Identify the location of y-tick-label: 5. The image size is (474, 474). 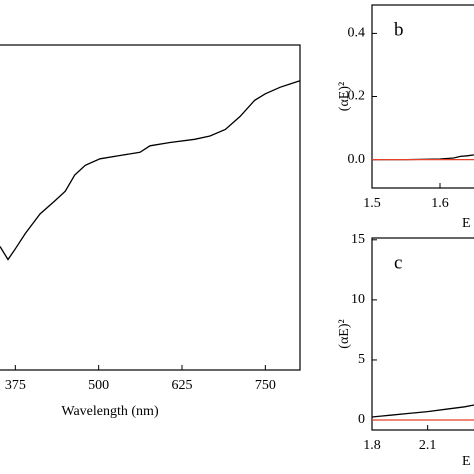
(361, 359).